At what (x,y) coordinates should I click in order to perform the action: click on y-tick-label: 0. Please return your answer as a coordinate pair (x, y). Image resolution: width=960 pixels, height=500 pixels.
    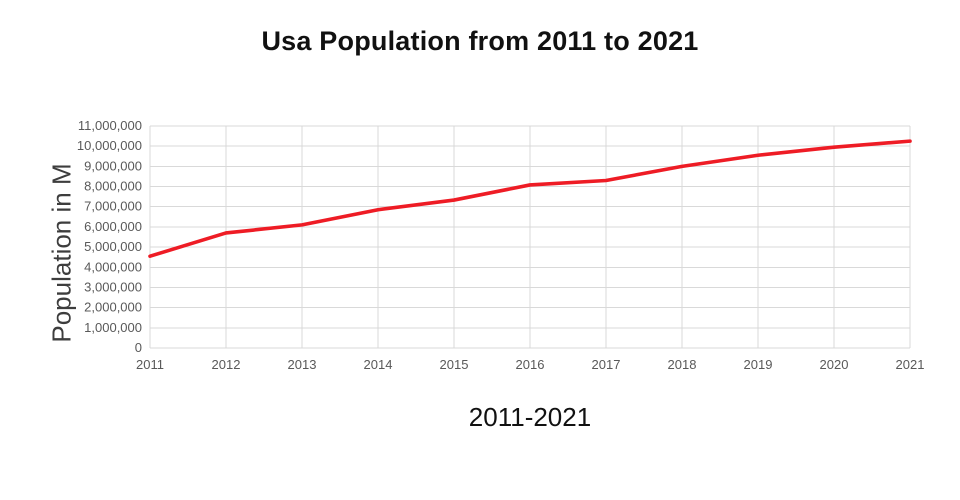
    Looking at the image, I should click on (138, 347).